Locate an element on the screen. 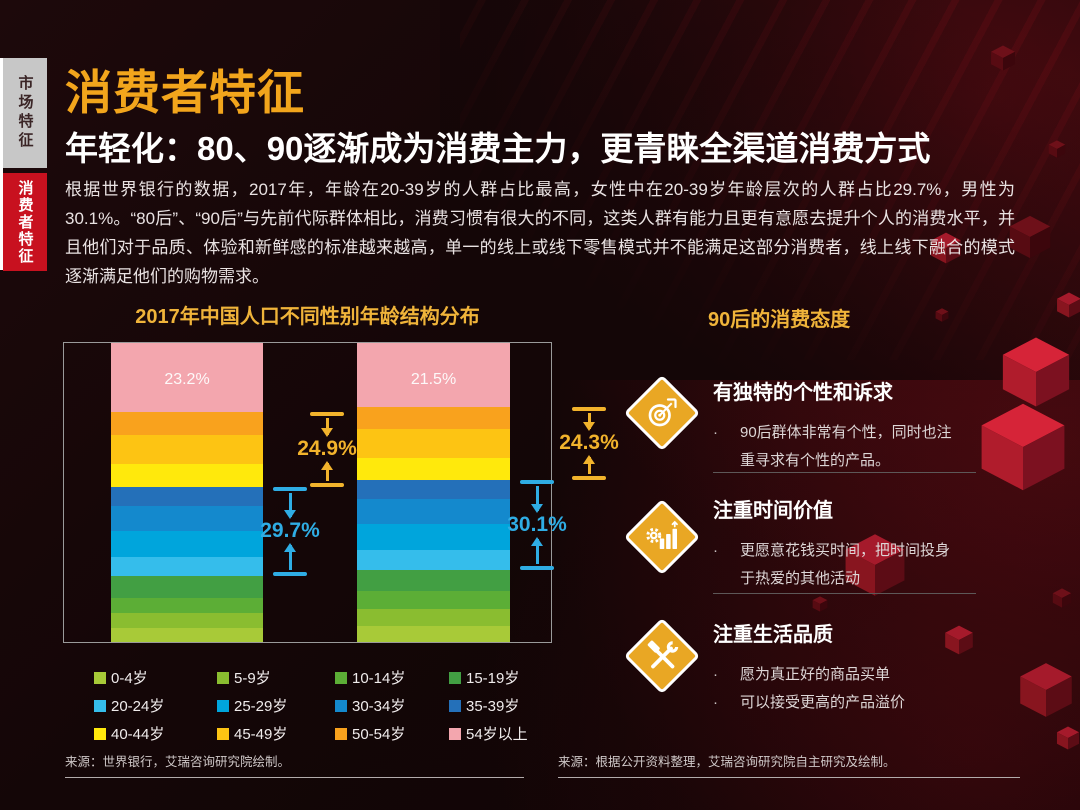 The height and width of the screenshot is (810, 1080). legend-label: 20-24岁 is located at coordinates (138, 706).